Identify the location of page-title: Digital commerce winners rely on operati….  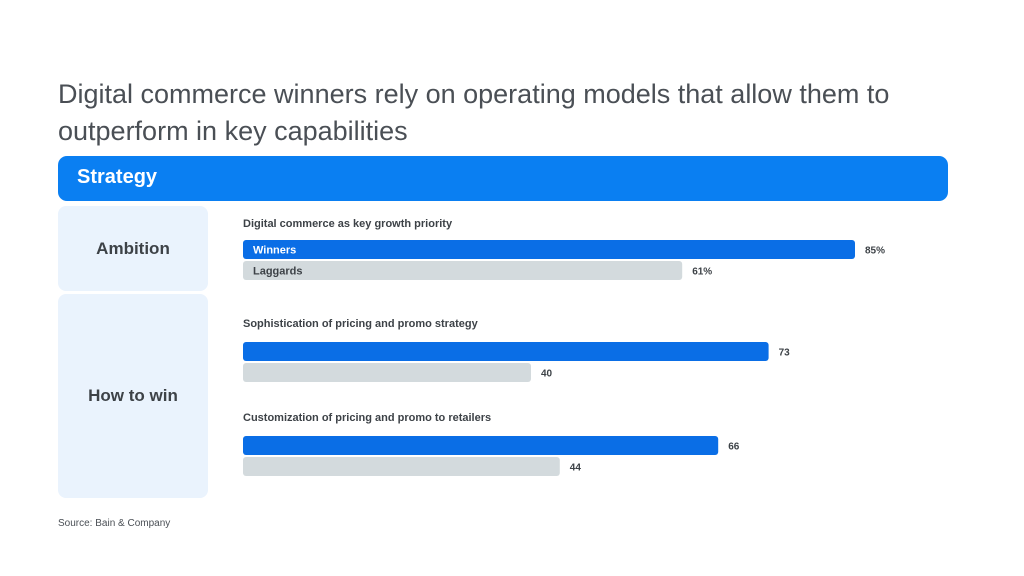
(474, 113).